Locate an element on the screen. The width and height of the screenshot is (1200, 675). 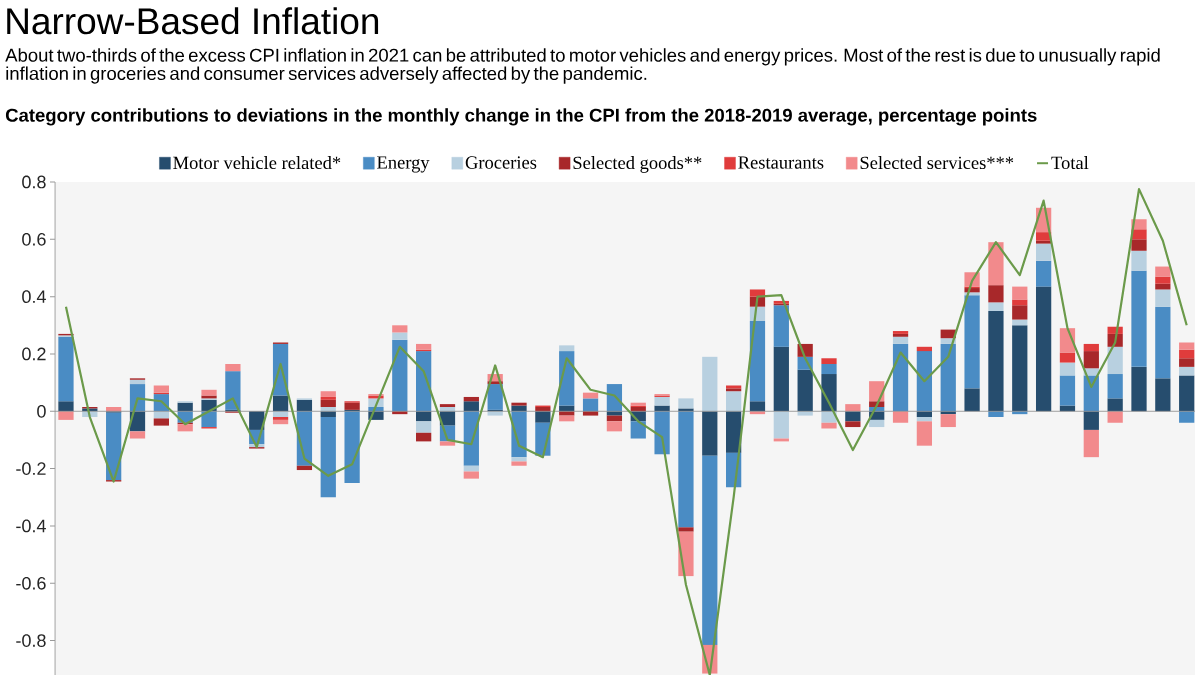
chart-title: Narrow-Based Inflation is located at coordinates (193, 21).